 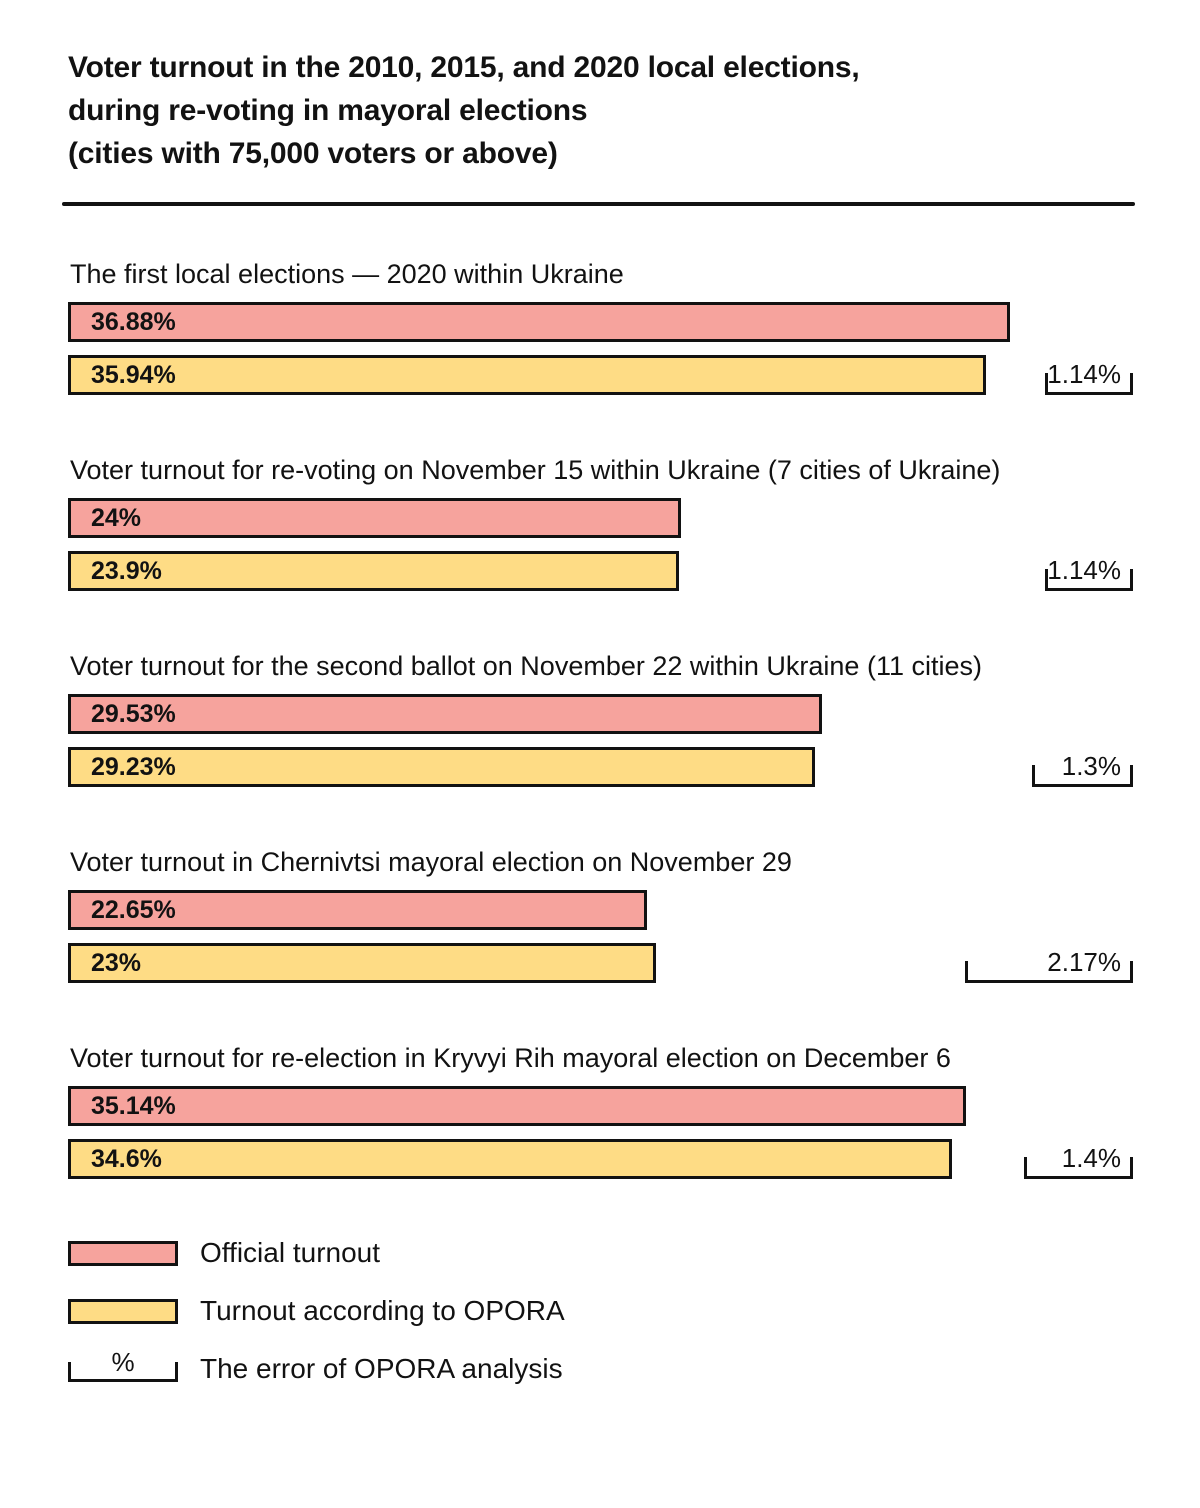 I want to click on error-value: 2.17%, so click(x=1084, y=962).